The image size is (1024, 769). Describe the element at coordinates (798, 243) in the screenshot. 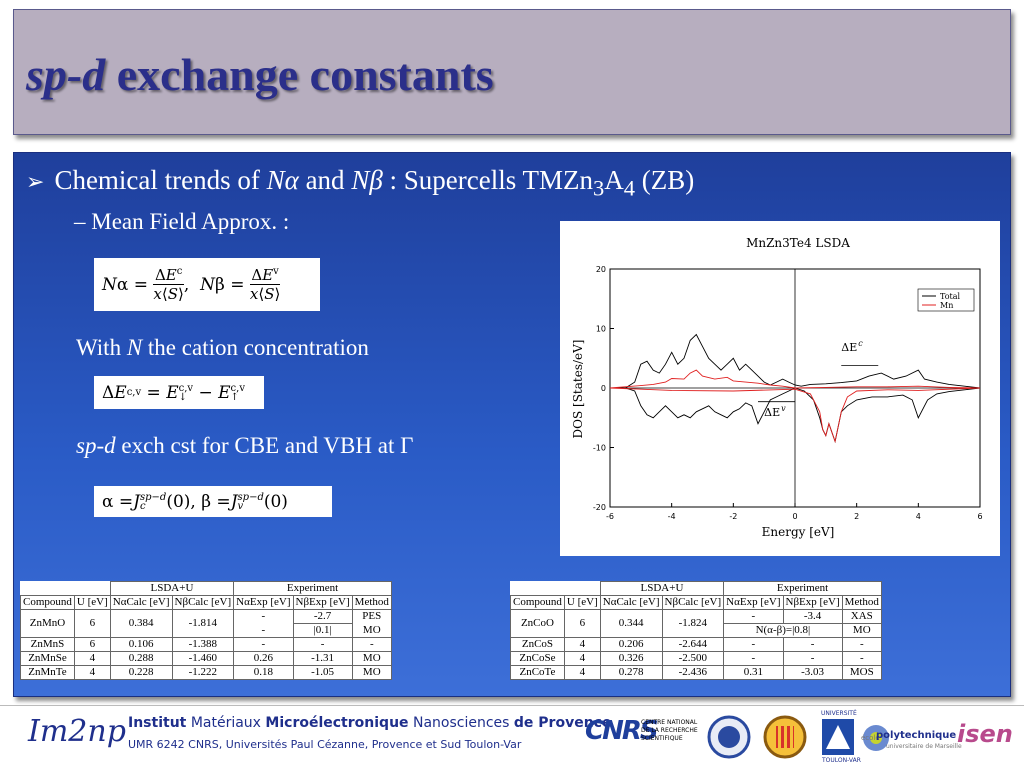

I see `chart-title: MnZn3Te4 LSDA` at that location.